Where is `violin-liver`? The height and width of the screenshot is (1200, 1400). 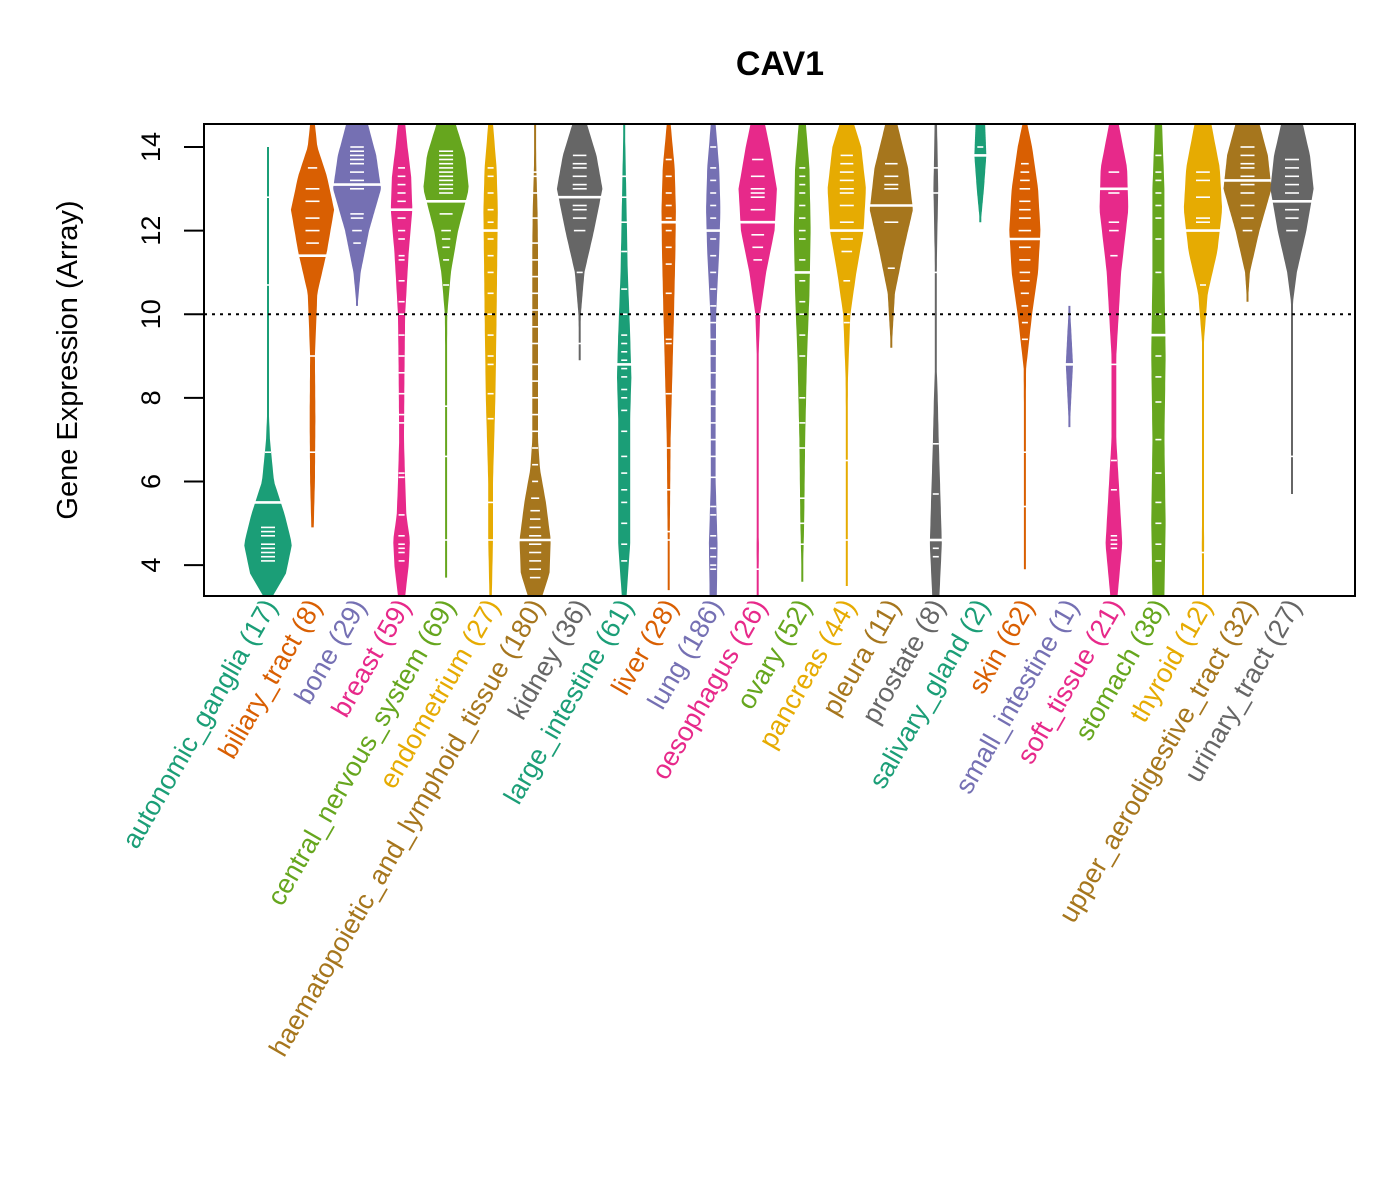 violin-liver is located at coordinates (668, 357).